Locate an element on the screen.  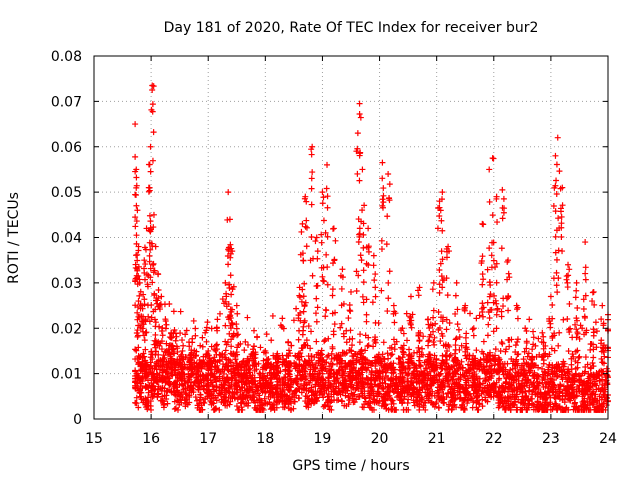
y-axis-label: ROTI / TECUs is located at coordinates (14, 238).